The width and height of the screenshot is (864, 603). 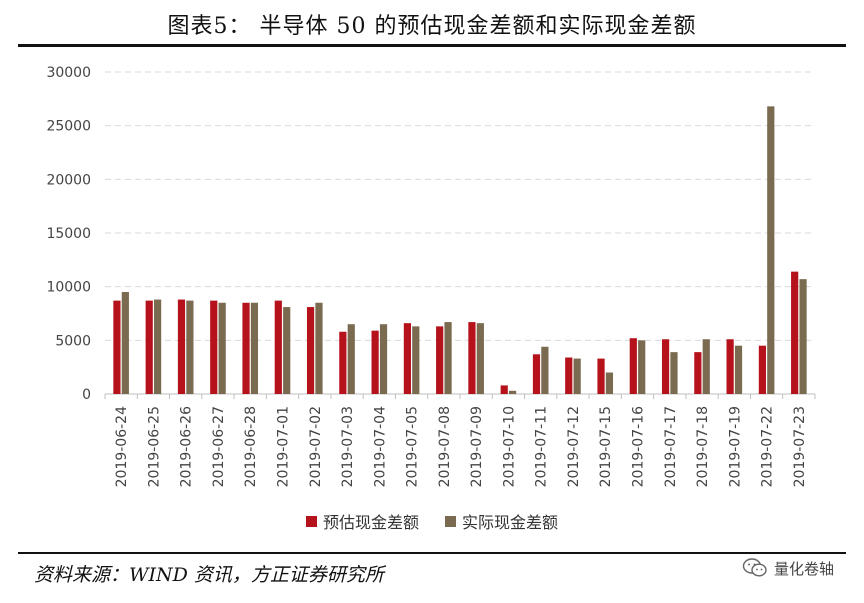 What do you see at coordinates (735, 446) in the screenshot?
I see `x-tick-label: 2019-07-19` at bounding box center [735, 446].